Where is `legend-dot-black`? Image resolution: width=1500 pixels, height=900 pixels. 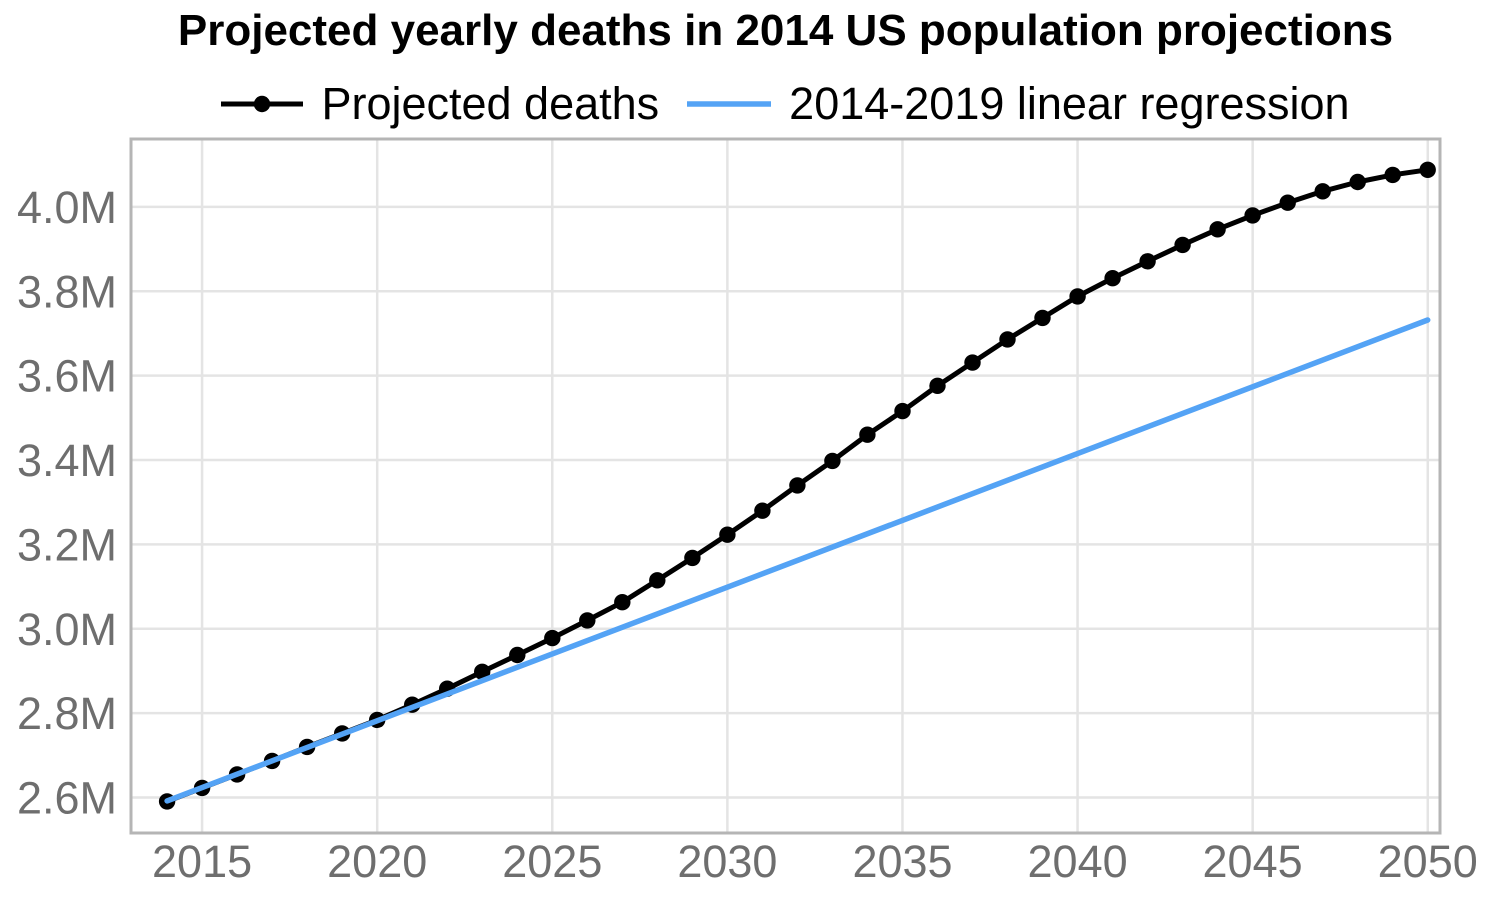
legend-dot-black is located at coordinates (262, 104).